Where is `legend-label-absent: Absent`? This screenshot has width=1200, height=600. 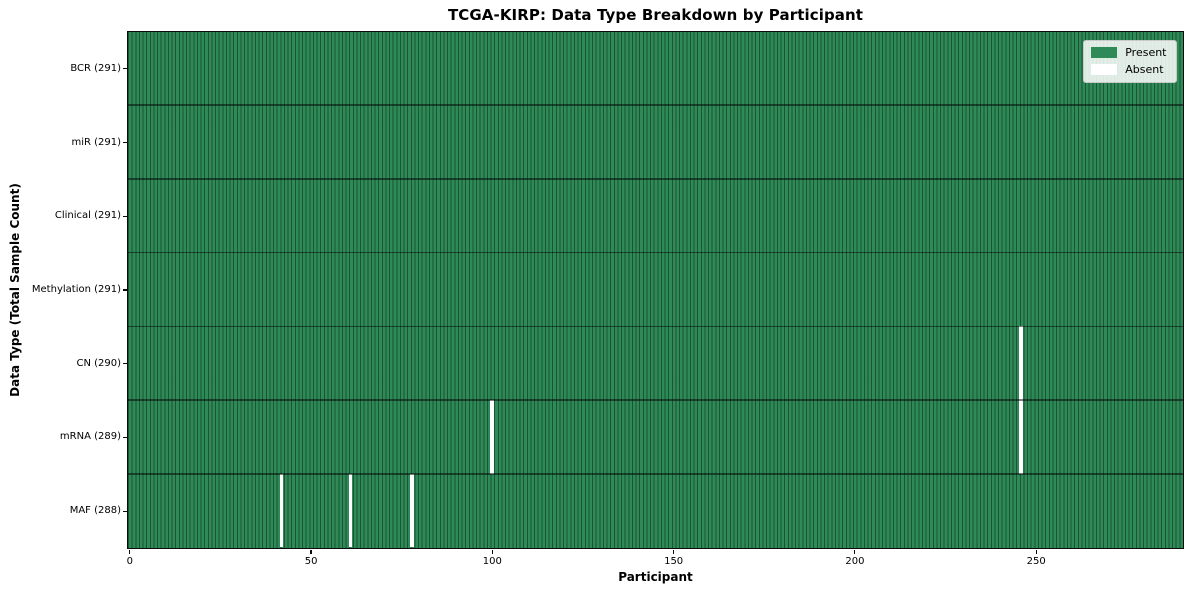
legend-label-absent: Absent is located at coordinates (1144, 69).